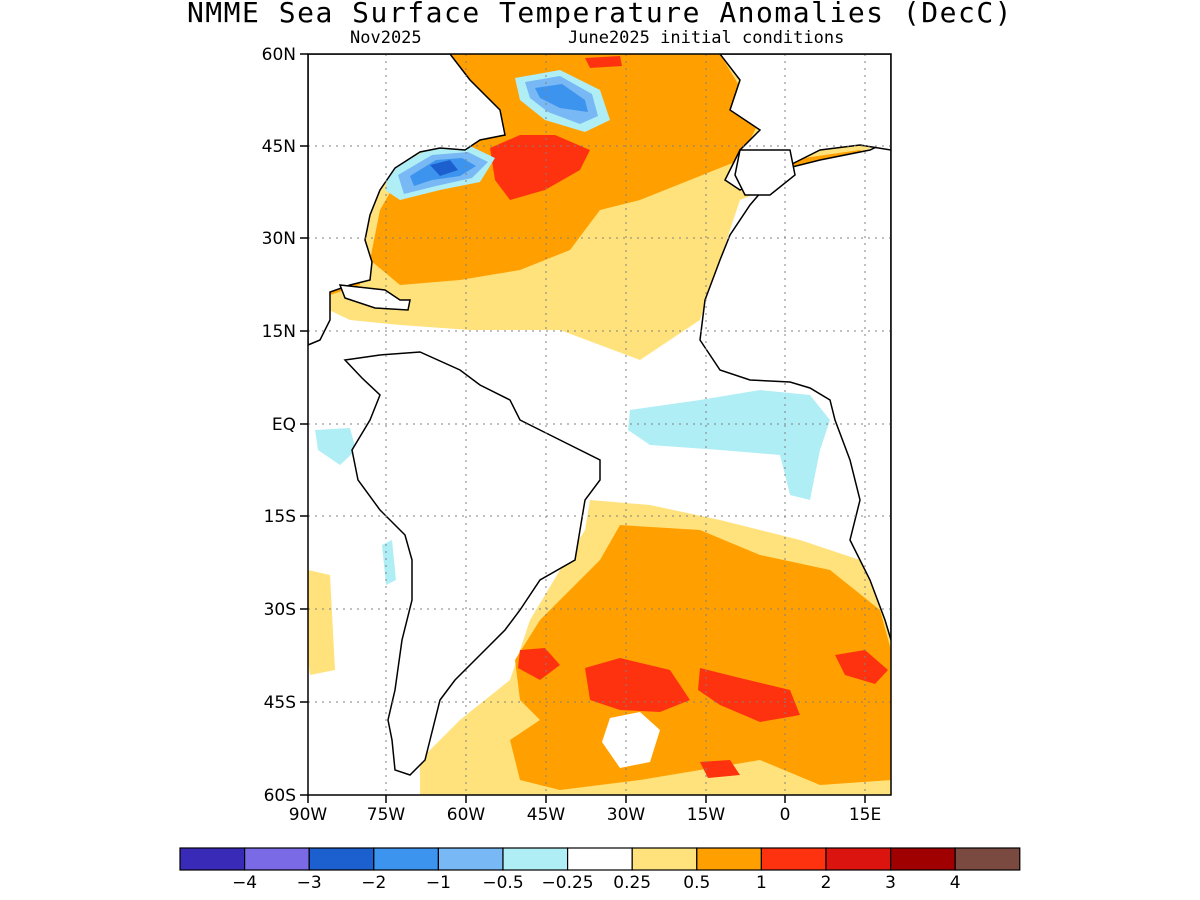 The height and width of the screenshot is (900, 1200). I want to click on colorbar-label: 1, so click(761, 883).